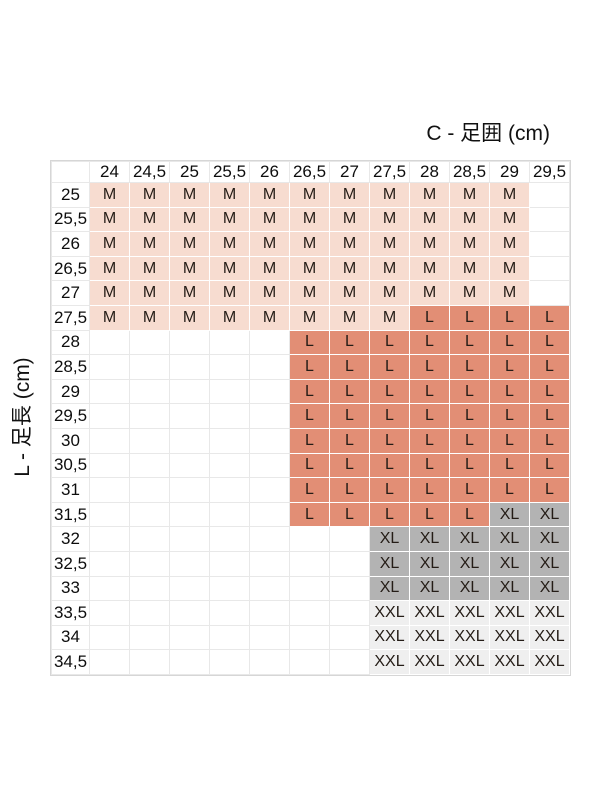 This screenshot has width=600, height=800. I want to click on table-row: 32 XL XL XL XL XL, so click(310, 539).